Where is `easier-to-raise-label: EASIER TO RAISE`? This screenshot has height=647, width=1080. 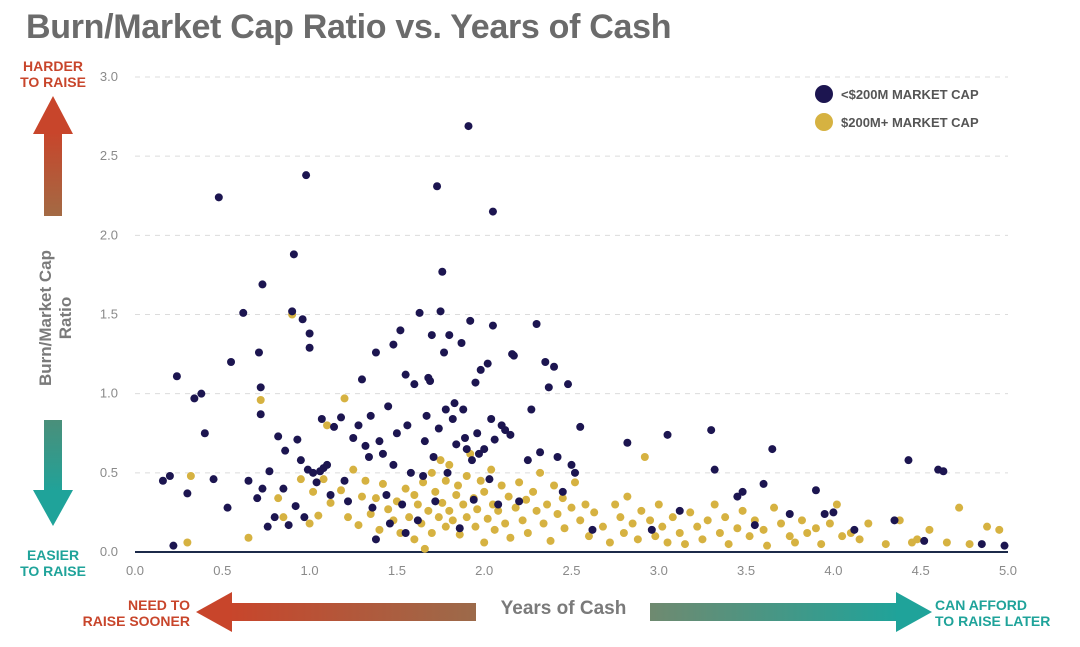
easier-to-raise-label: EASIER TO RAISE is located at coordinates (53, 563).